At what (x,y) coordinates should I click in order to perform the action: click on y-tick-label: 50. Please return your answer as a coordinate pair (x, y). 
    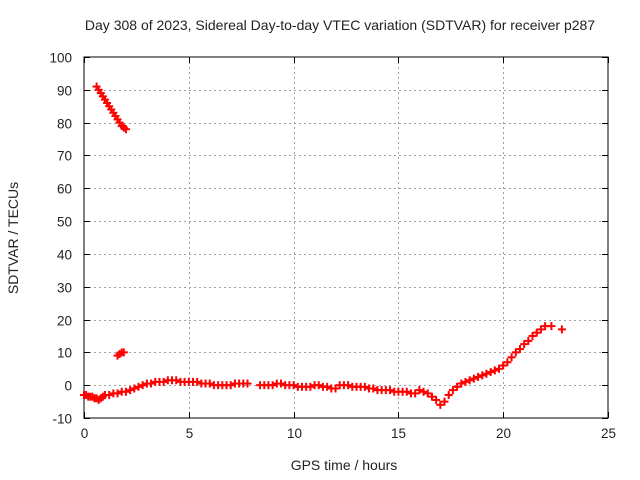
    Looking at the image, I should click on (64, 222).